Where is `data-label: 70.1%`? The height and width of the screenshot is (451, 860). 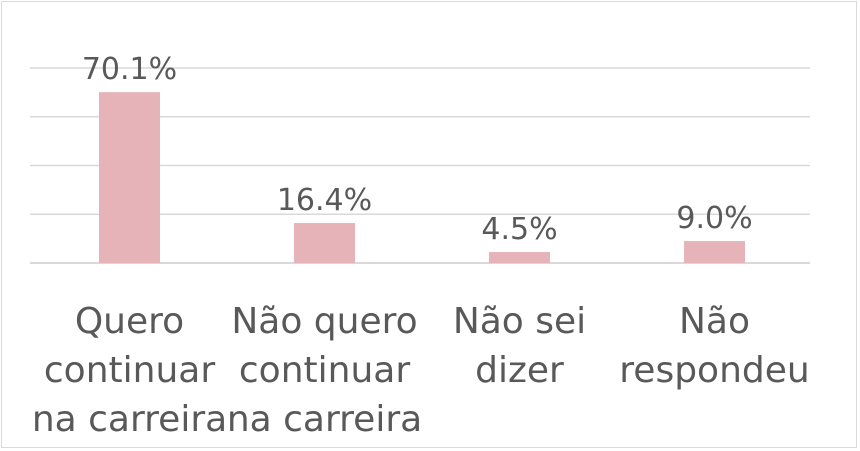
data-label: 70.1% is located at coordinates (129, 69).